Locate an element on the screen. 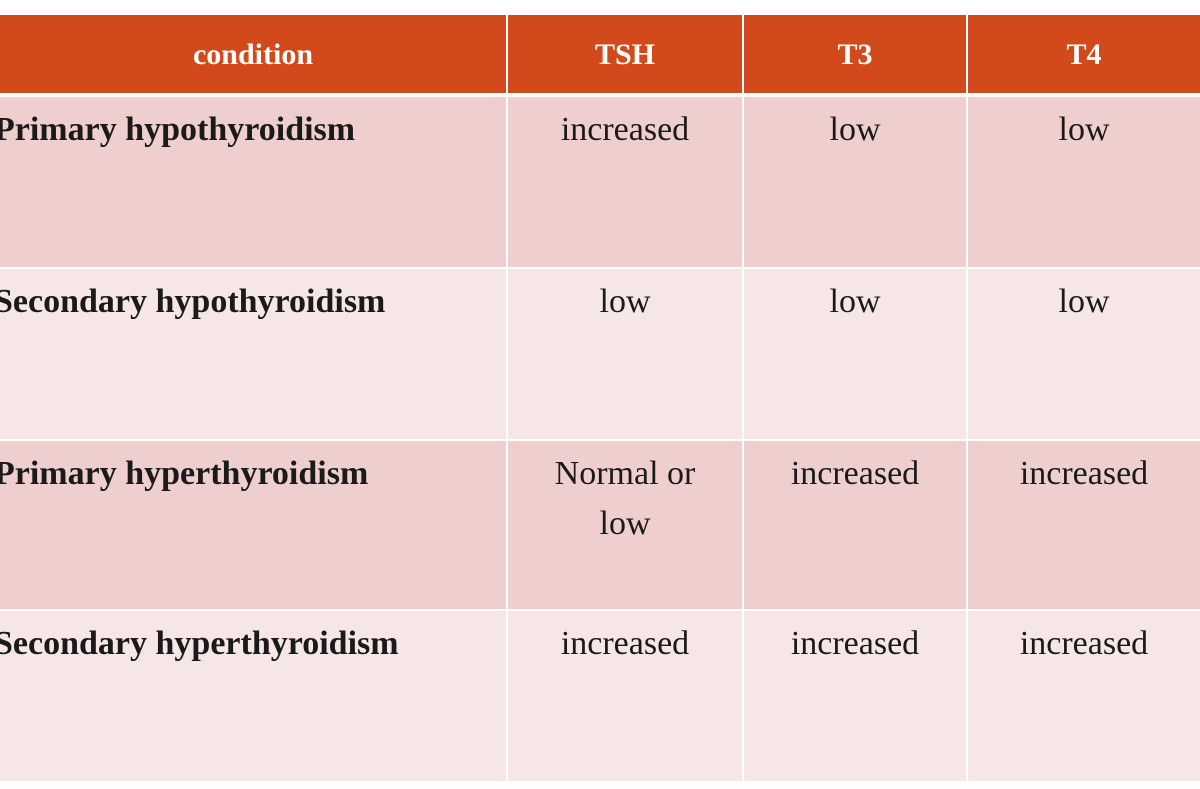 This screenshot has height=789, width=1200. condition-cell: Primary hypothyroidism is located at coordinates (253, 182).